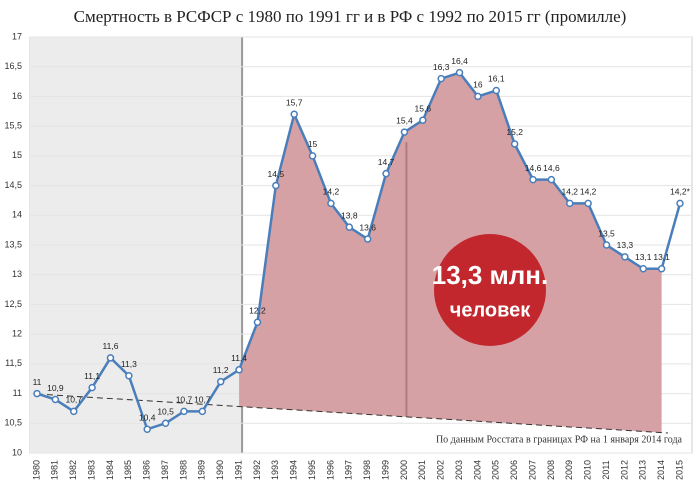 The width and height of the screenshot is (700, 487). I want to click on value-label: 14,2*, so click(680, 192).